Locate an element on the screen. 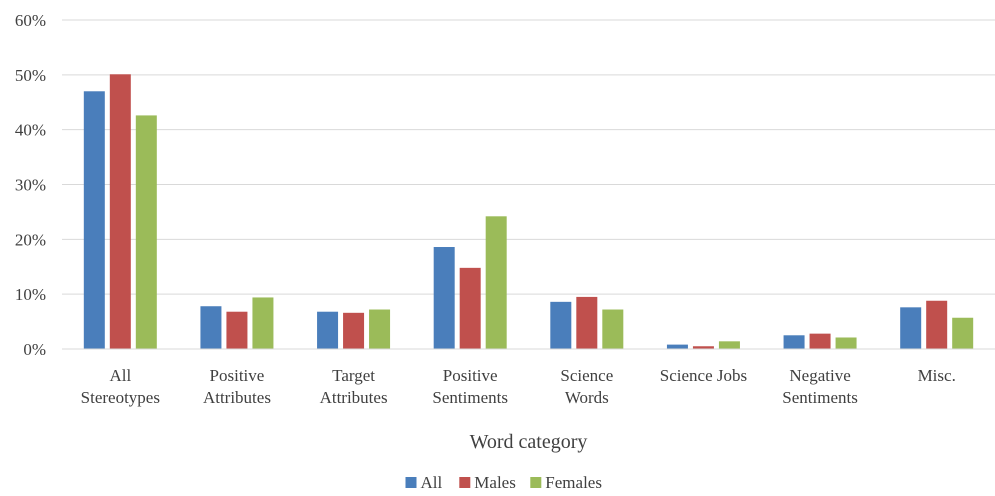 Image resolution: width=995 pixels, height=496 pixels. x-category-label: Misc. is located at coordinates (937, 375).